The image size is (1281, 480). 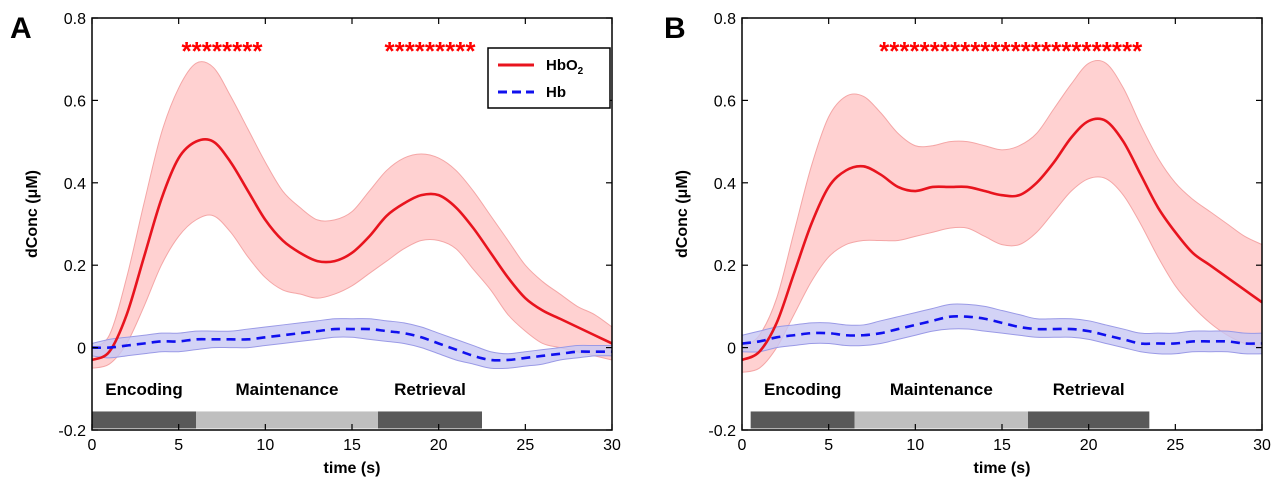 I want to click on legend-hbo2-label: HbO2, so click(x=565, y=67).